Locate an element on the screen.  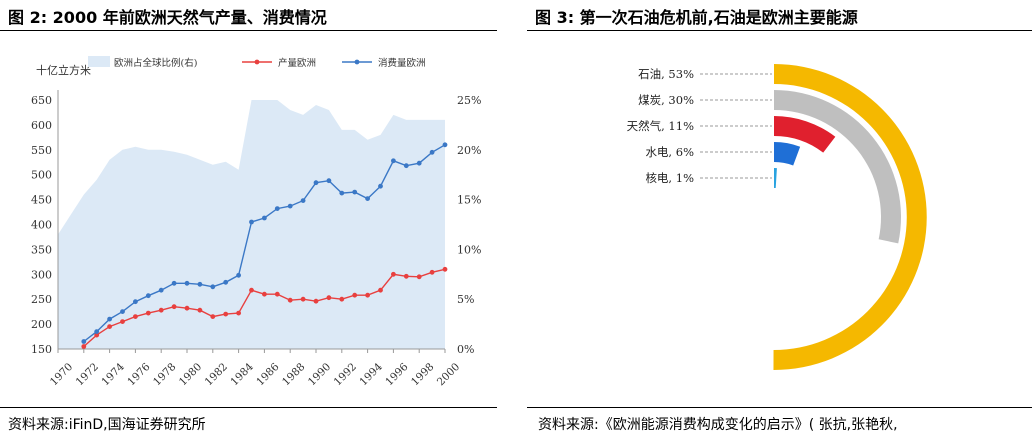
legend-marker-production is located at coordinates (257, 62).